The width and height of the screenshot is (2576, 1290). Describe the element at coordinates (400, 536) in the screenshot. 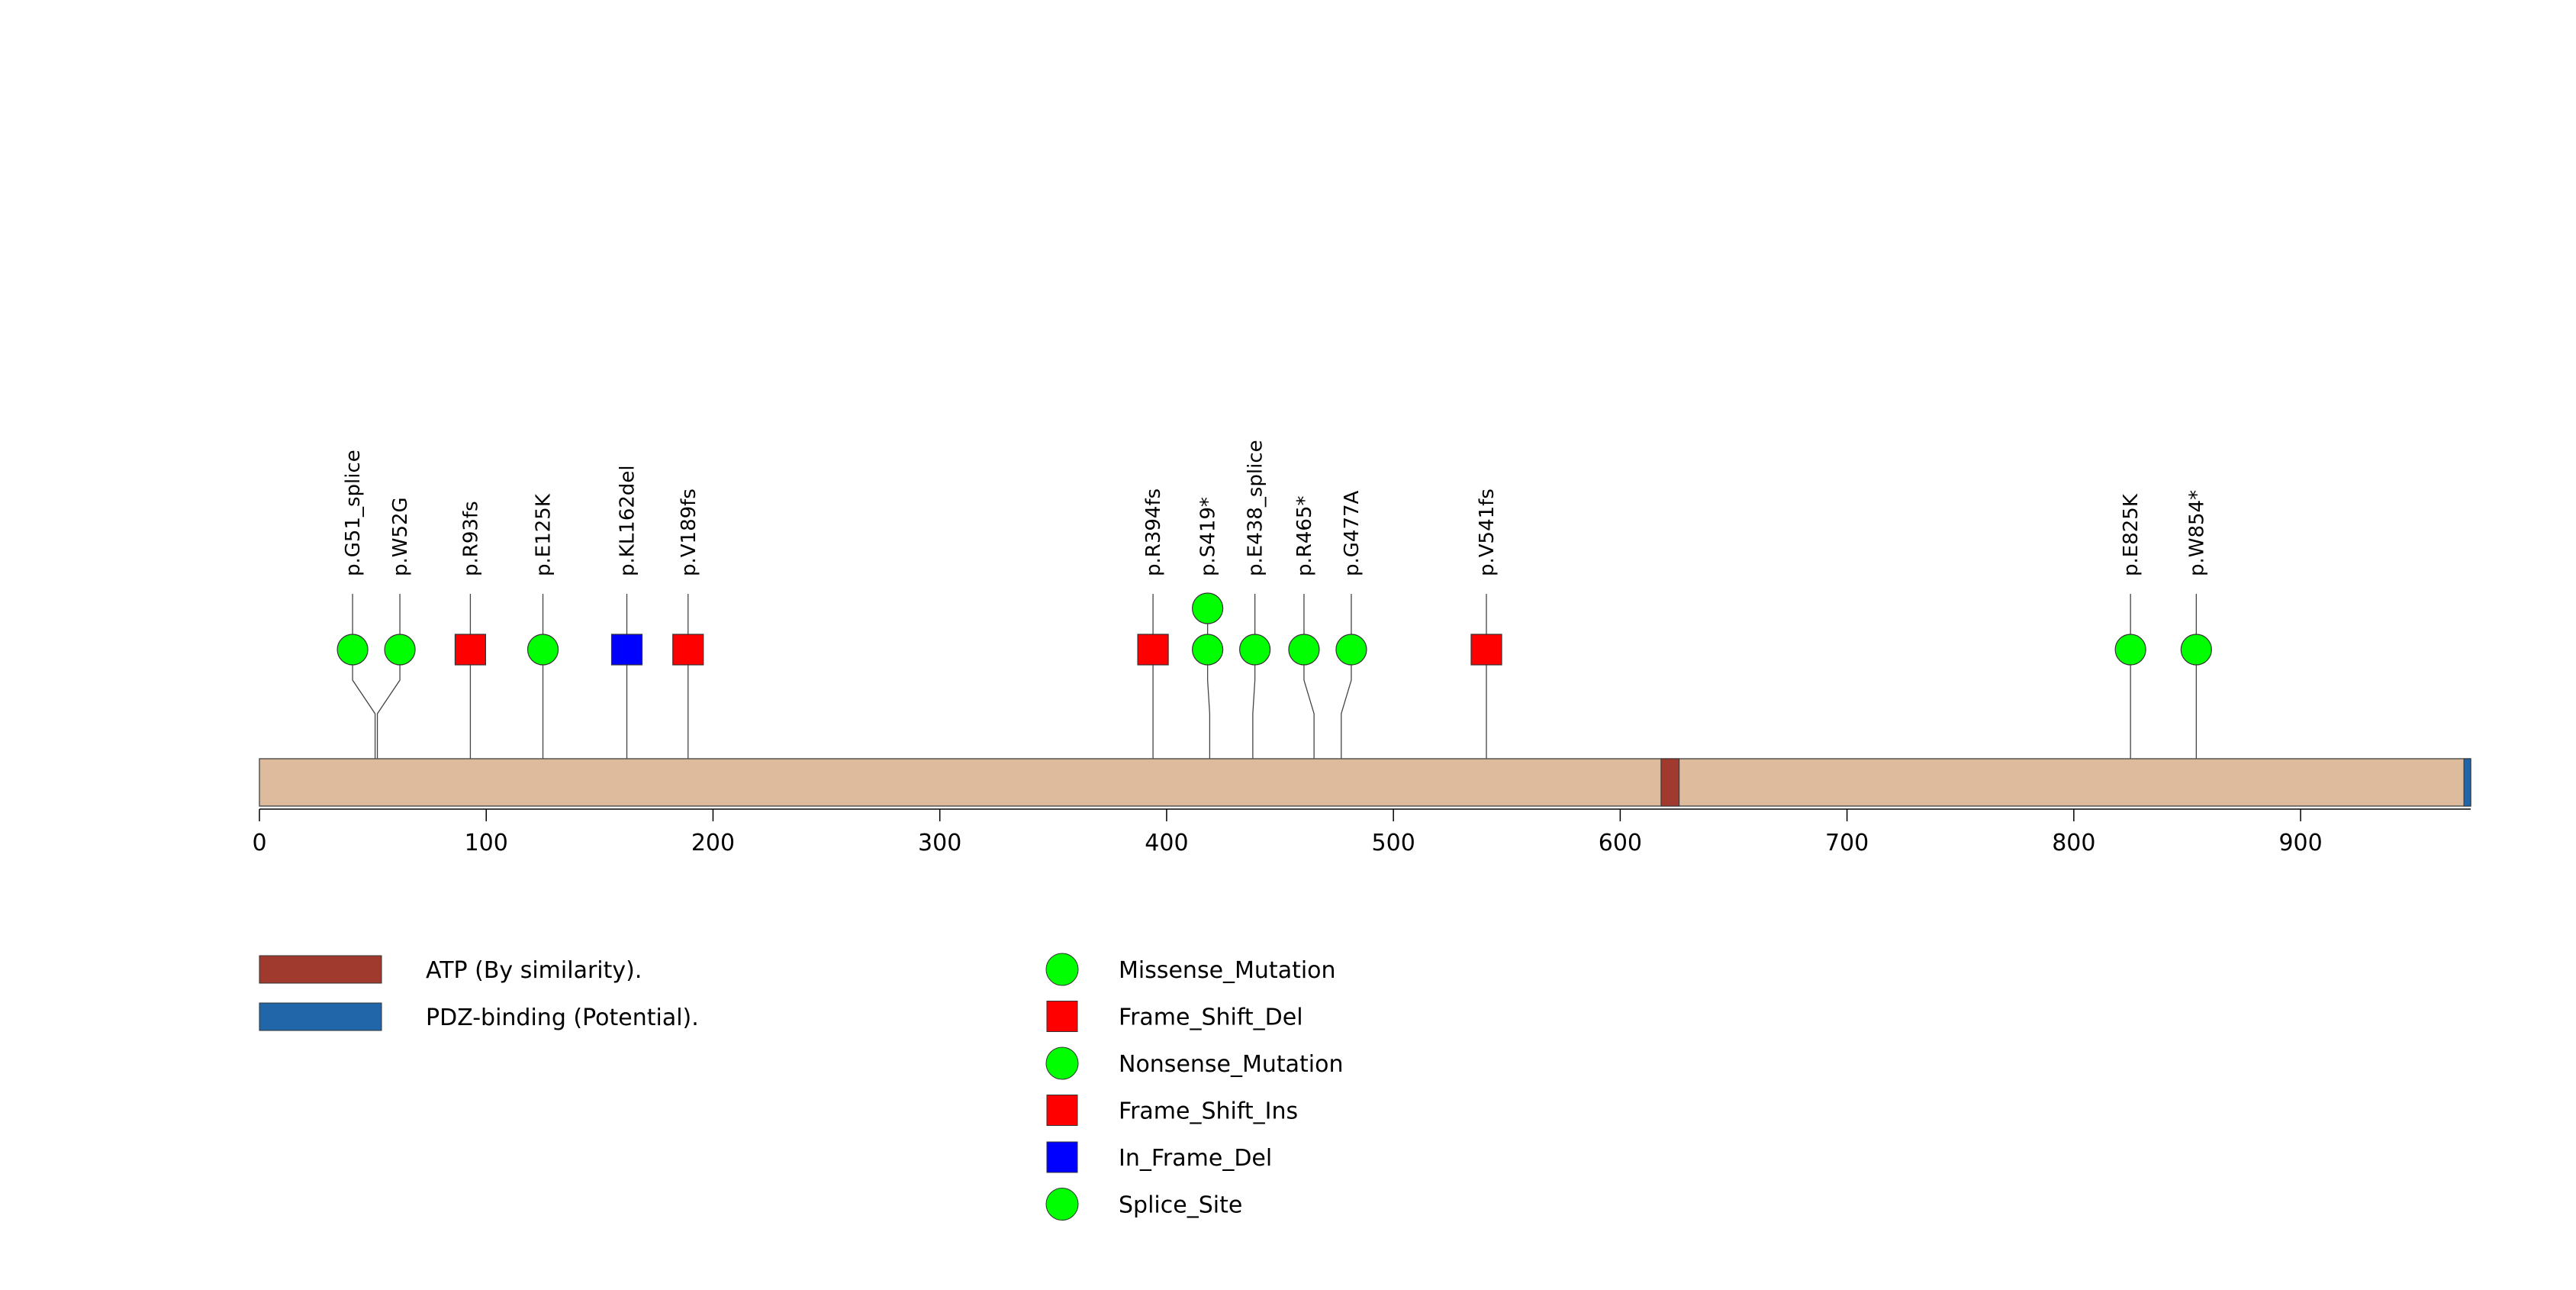

I see `mutation-label: p.W52G` at that location.